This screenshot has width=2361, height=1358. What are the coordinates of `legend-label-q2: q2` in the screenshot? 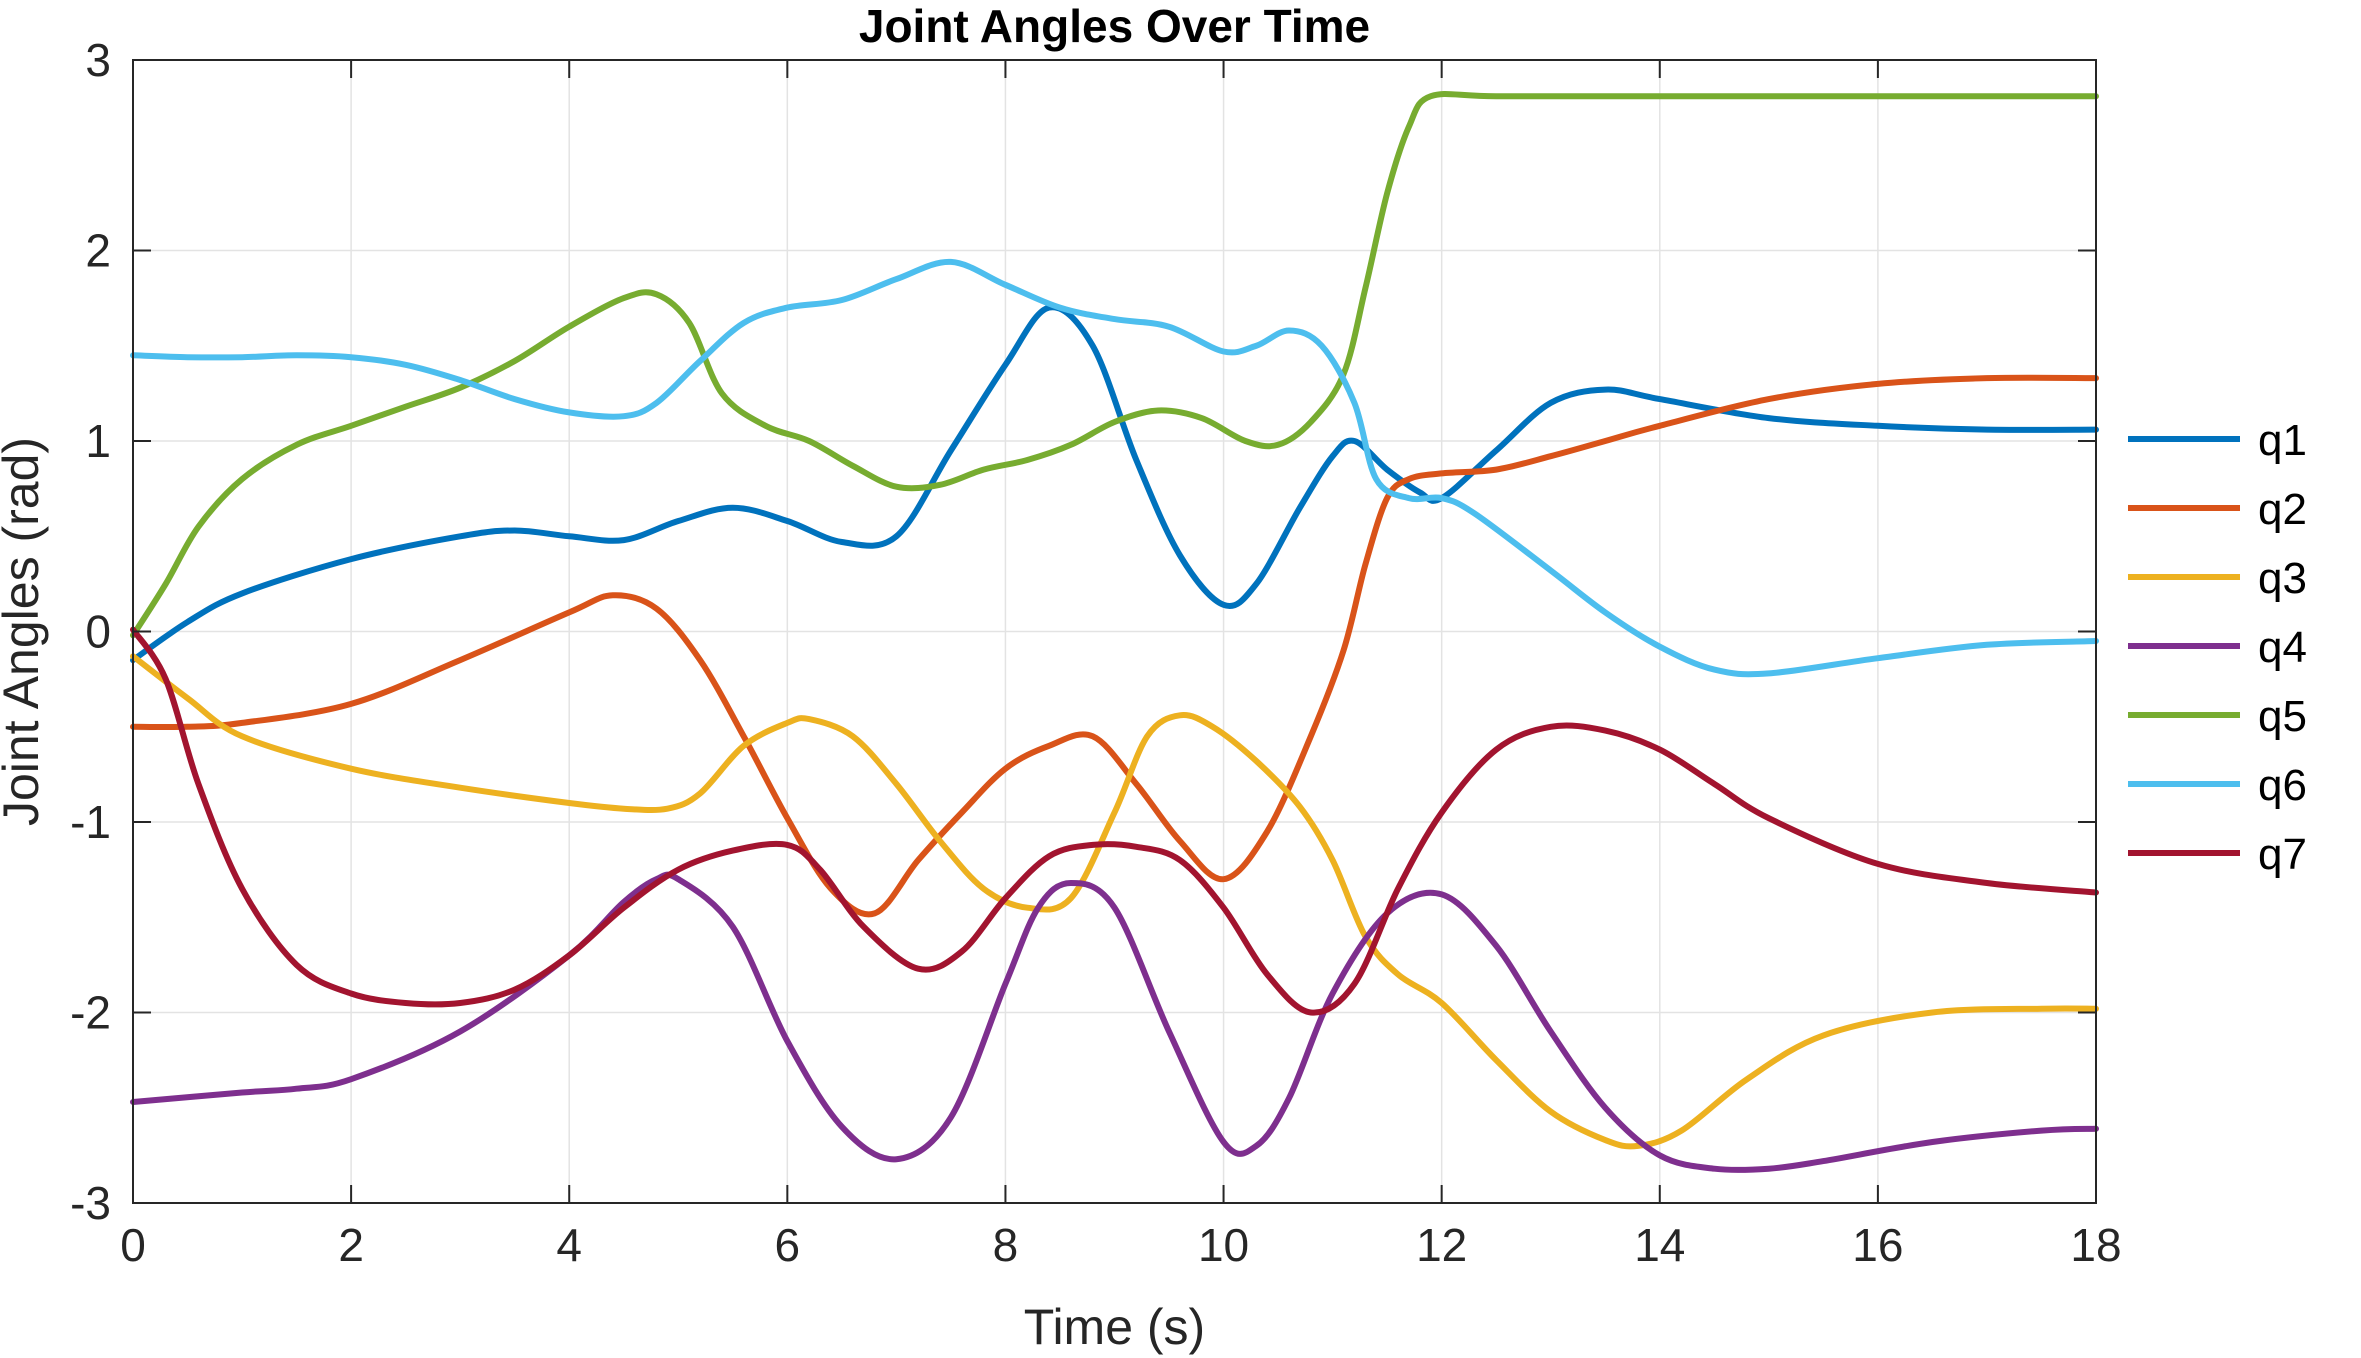 It's located at (2282, 509).